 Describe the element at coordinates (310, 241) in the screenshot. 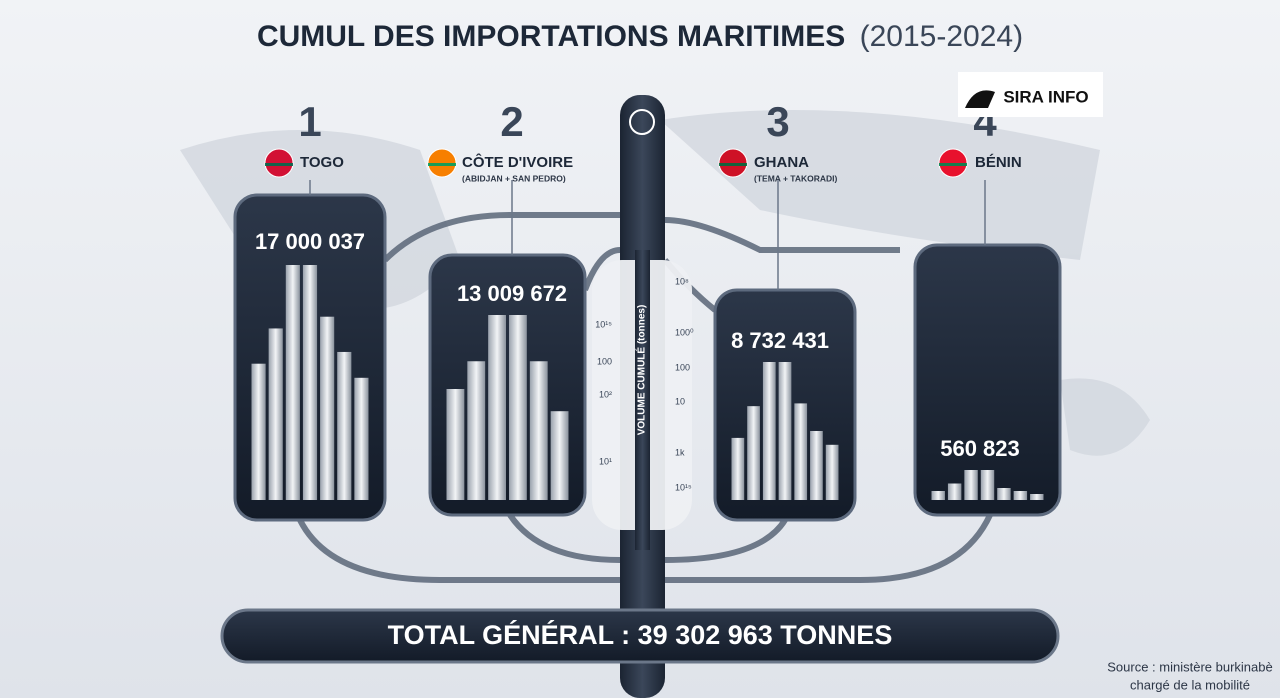

I see `country-value: 17 000 037` at that location.